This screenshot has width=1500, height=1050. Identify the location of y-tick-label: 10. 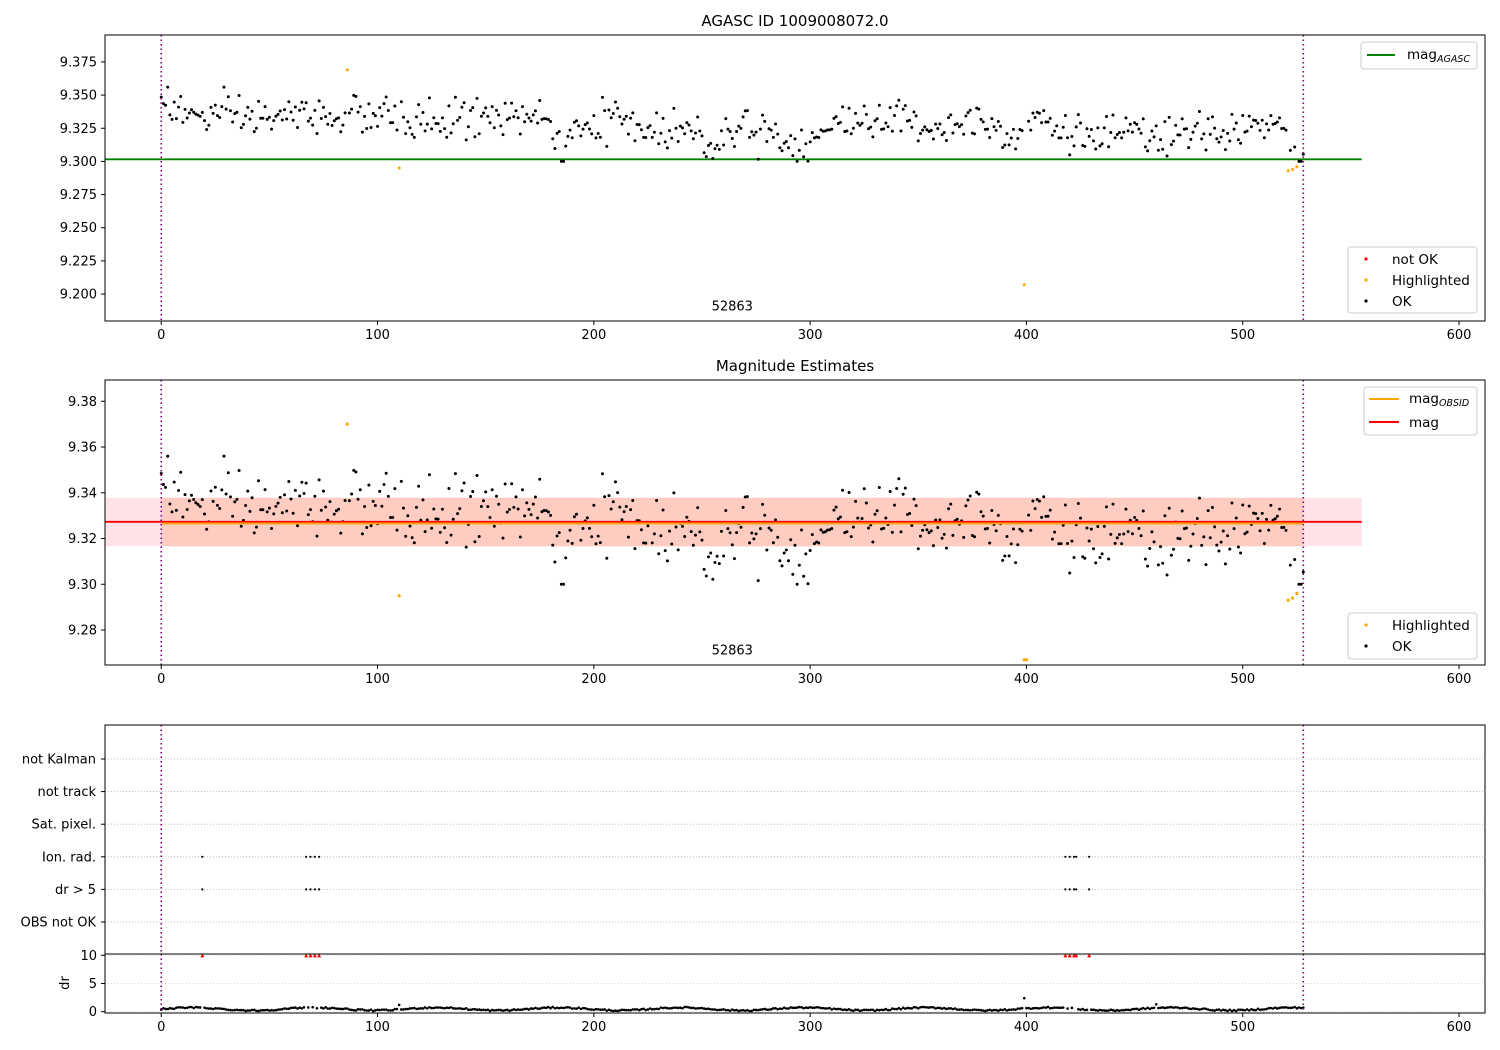
(88, 956).